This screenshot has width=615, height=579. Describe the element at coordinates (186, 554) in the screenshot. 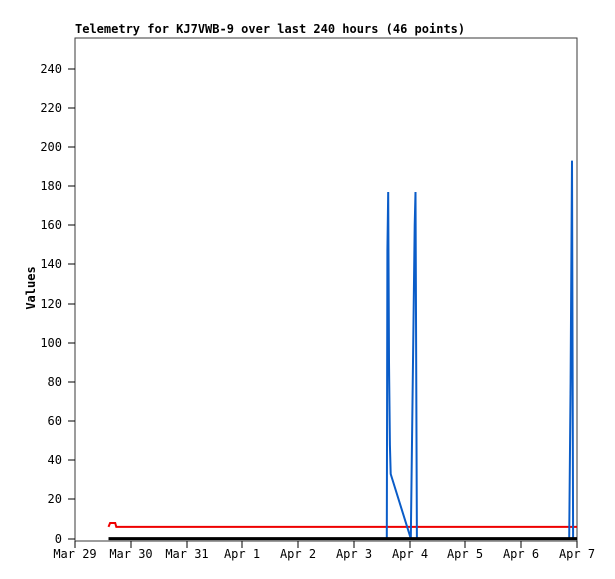

I see `x-tick-label: Mar 31` at that location.